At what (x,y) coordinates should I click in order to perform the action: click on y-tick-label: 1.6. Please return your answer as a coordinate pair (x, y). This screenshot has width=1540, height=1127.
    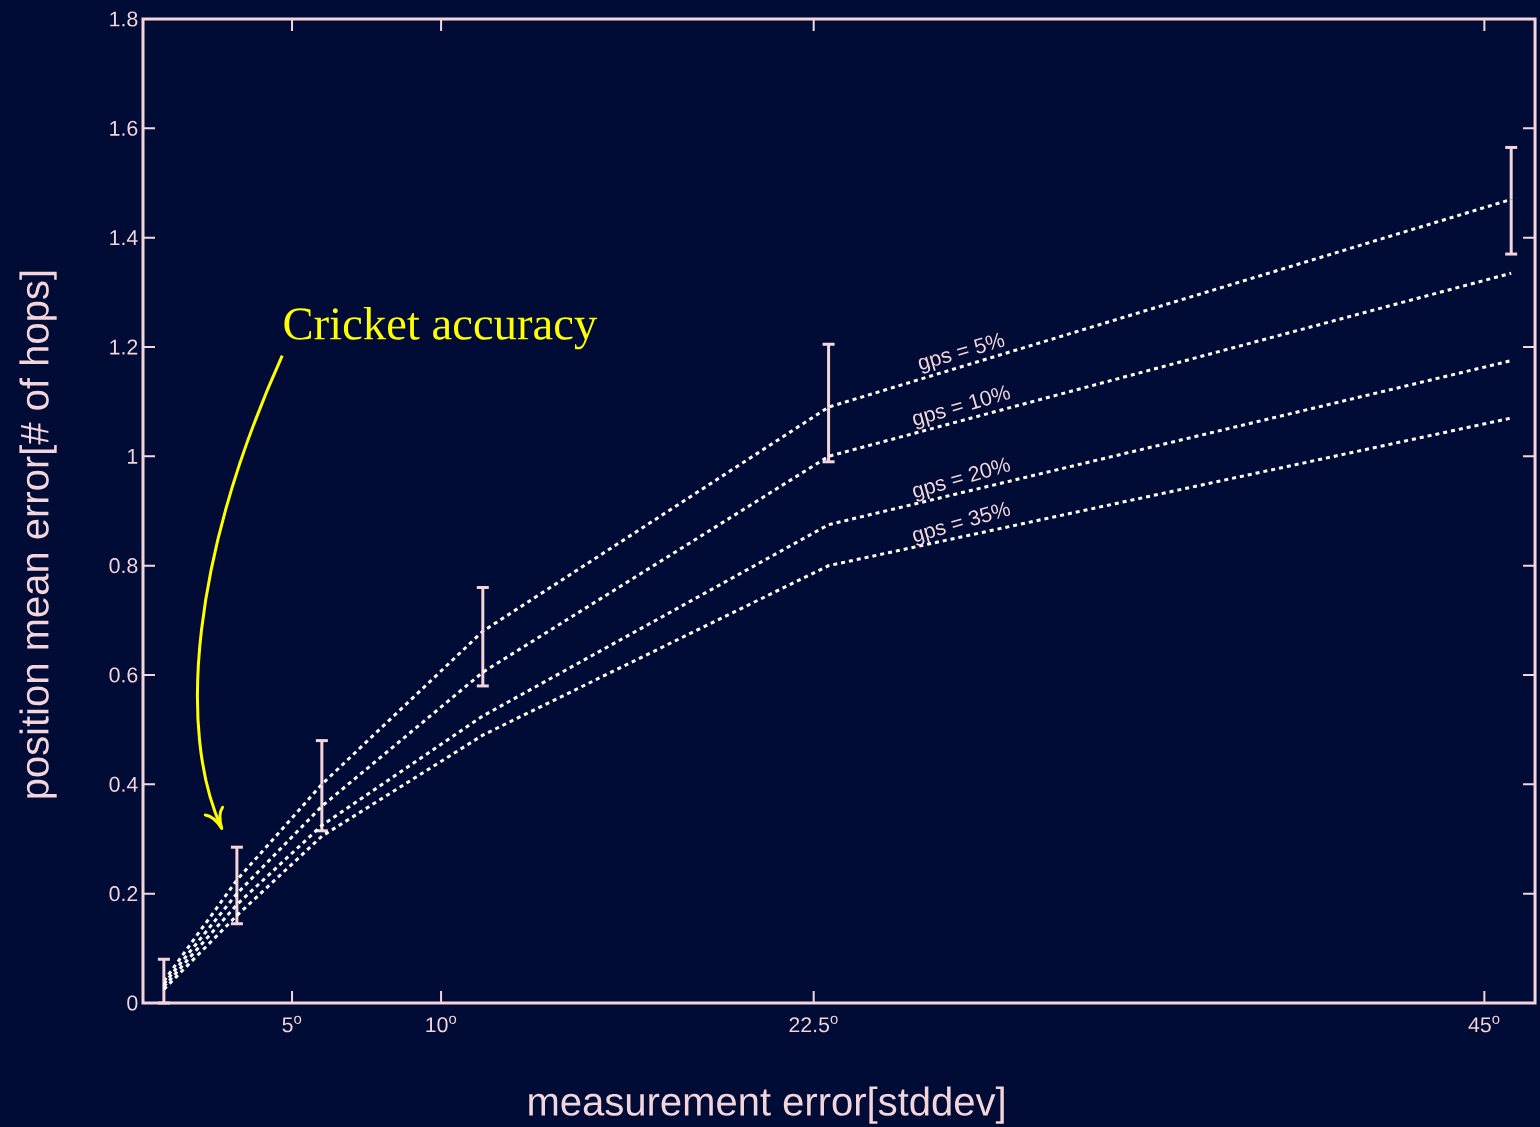
    Looking at the image, I should click on (124, 128).